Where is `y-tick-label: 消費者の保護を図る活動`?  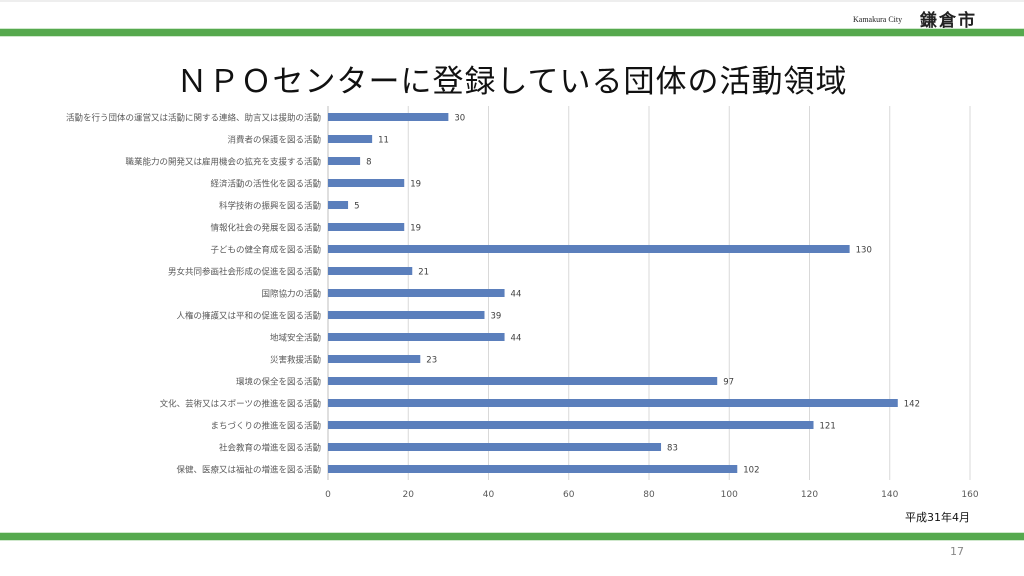 y-tick-label: 消費者の保護を図る活動 is located at coordinates (274, 140).